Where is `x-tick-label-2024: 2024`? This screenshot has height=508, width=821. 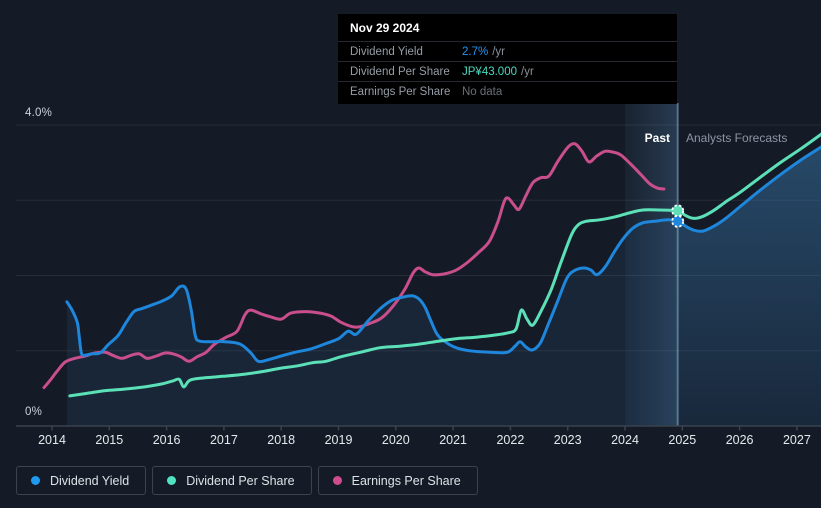
x-tick-label-2024: 2024 is located at coordinates (625, 440).